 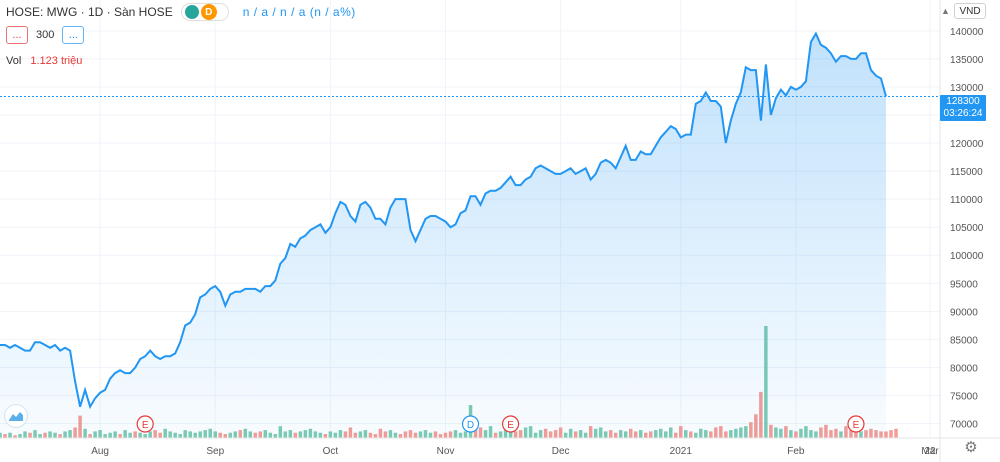 What do you see at coordinates (963, 113) in the screenshot?
I see `countdown-timer: 03:26:24` at bounding box center [963, 113].